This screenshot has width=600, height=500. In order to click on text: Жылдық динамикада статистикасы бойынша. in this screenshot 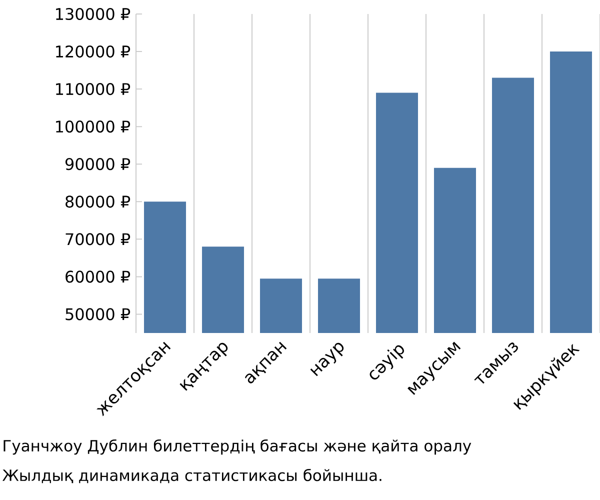, I will do `click(192, 476)`.